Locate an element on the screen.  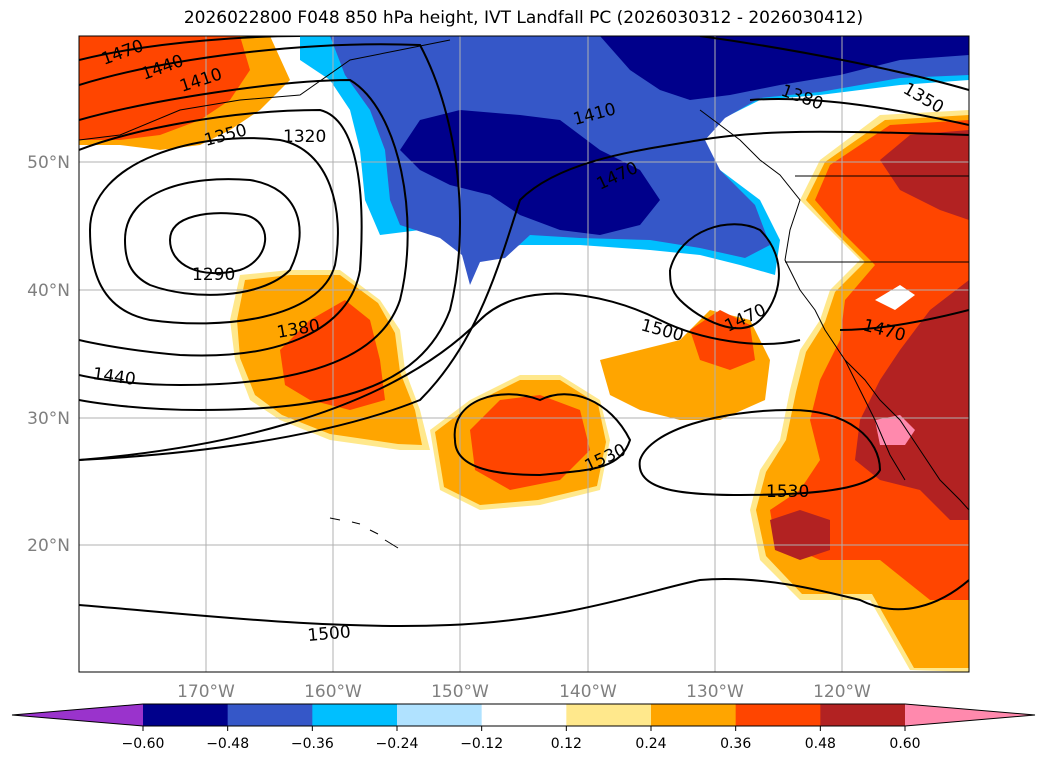
colorbar-tick-label: −0.60 is located at coordinates (143, 744).